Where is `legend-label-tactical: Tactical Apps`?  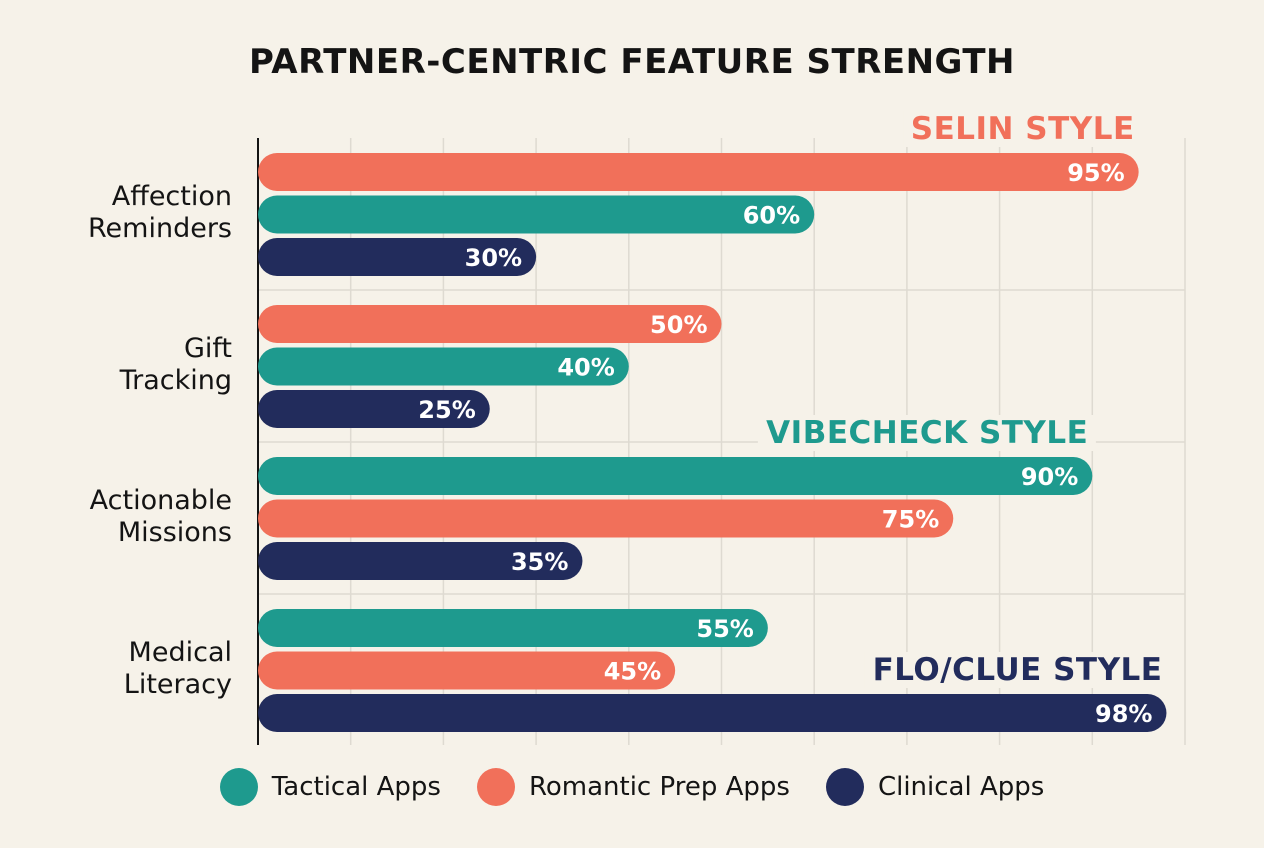 legend-label-tactical: Tactical Apps is located at coordinates (356, 787).